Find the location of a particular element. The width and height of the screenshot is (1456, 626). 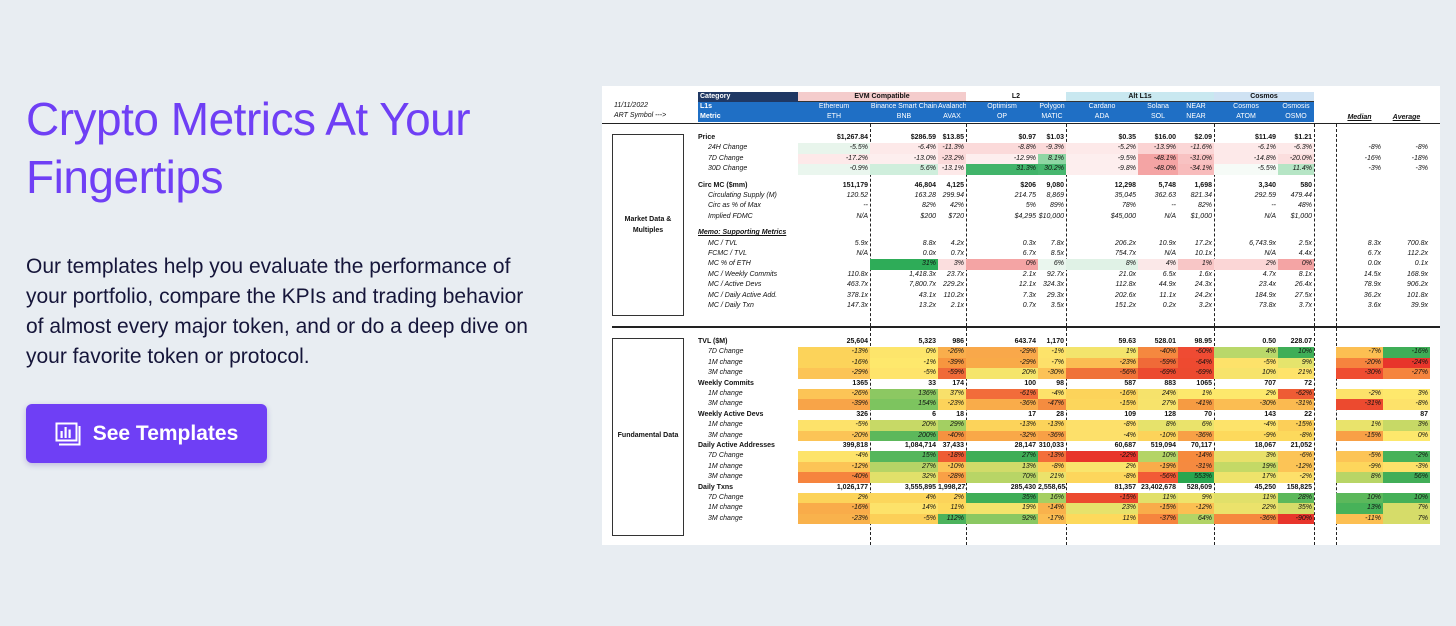

average-cell: -3% is located at coordinates (1406, 467).